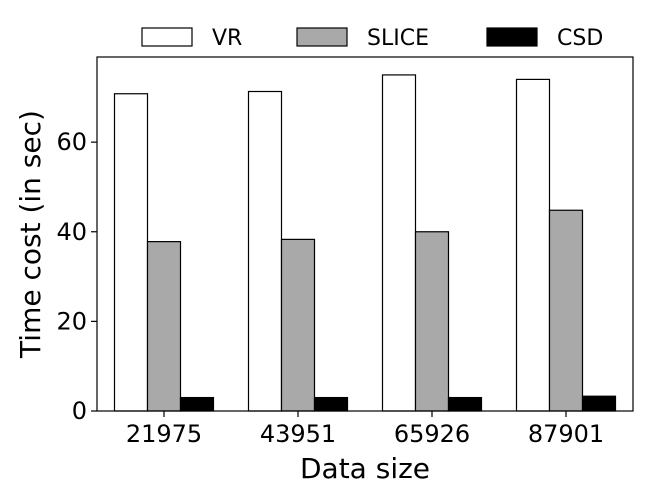 This screenshot has height=500, width=650. I want to click on y-tick-label: 40, so click(71, 232).